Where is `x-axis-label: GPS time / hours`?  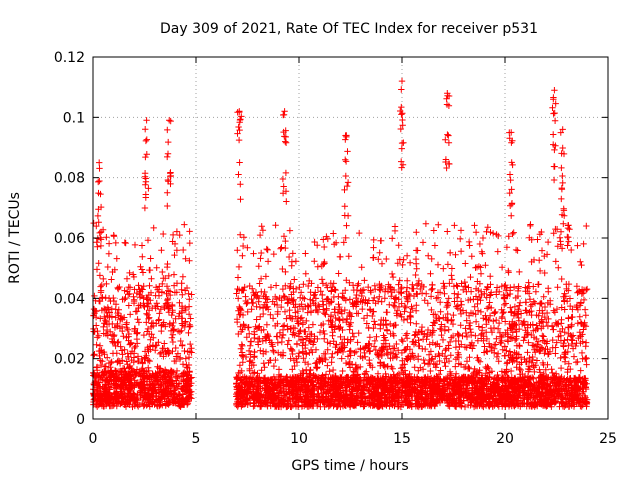 x-axis-label: GPS time / hours is located at coordinates (349, 466).